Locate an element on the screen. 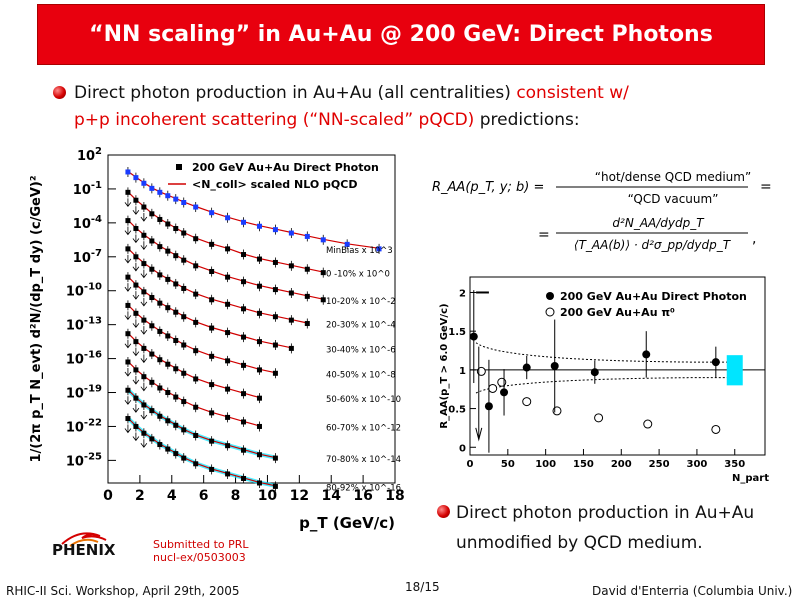  footer-right: David d'Enterria (Columbia Univ.) is located at coordinates (692, 591).